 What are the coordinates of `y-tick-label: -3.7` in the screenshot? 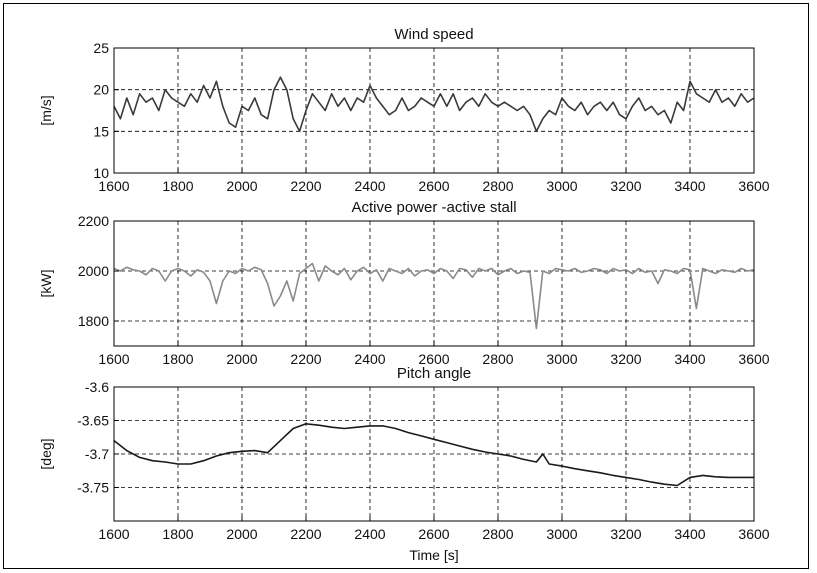 It's located at (97, 454).